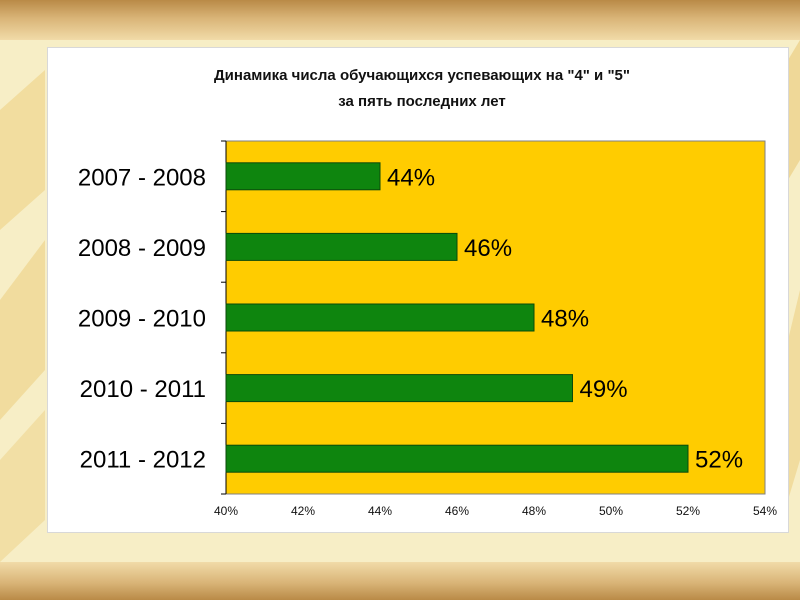  I want to click on x-tick-label: 48%, so click(534, 511).